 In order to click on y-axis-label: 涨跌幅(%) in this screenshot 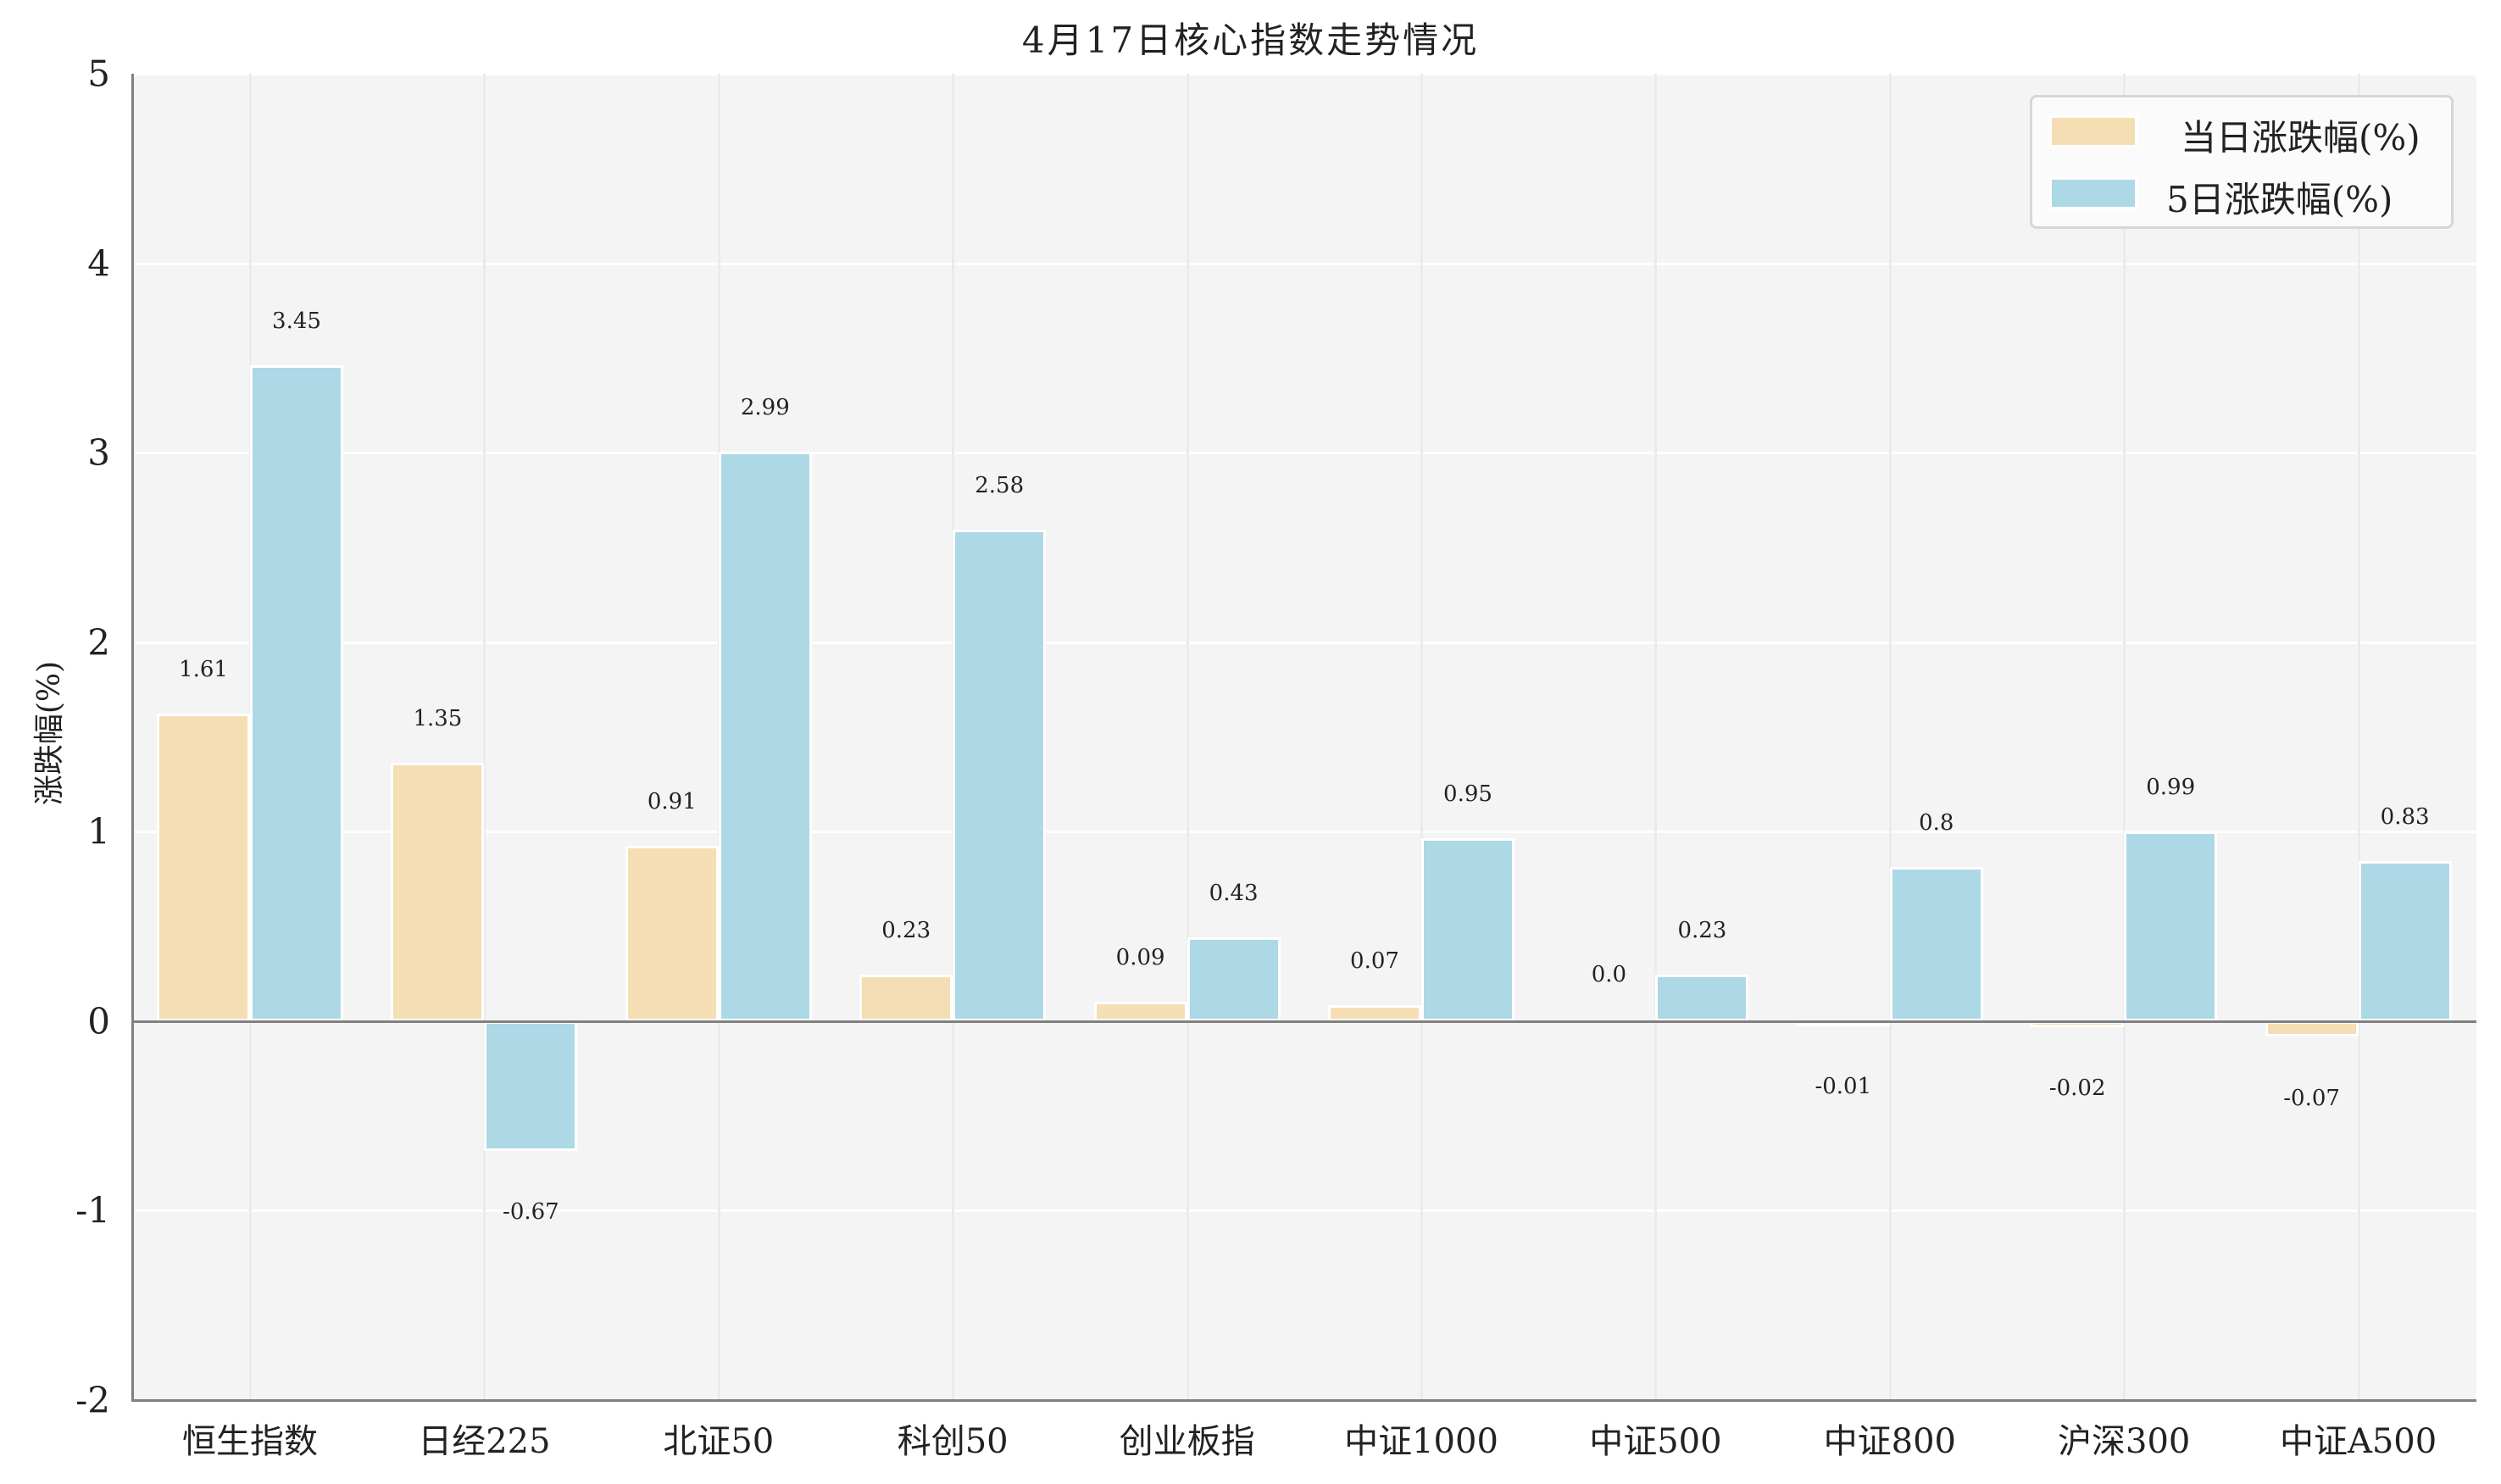, I will do `click(49, 733)`.